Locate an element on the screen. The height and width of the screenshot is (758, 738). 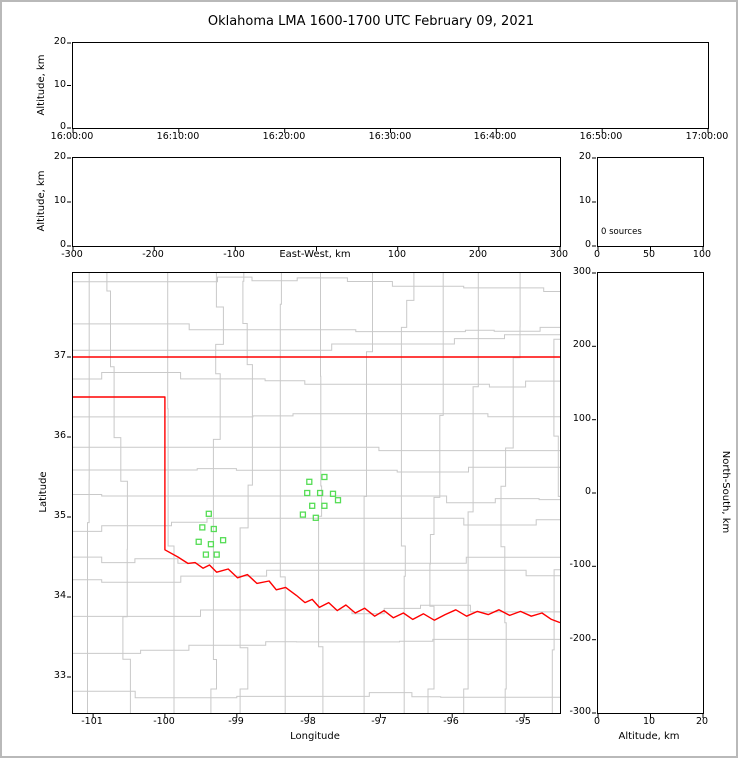
xtick-label: 300 is located at coordinates (559, 254).